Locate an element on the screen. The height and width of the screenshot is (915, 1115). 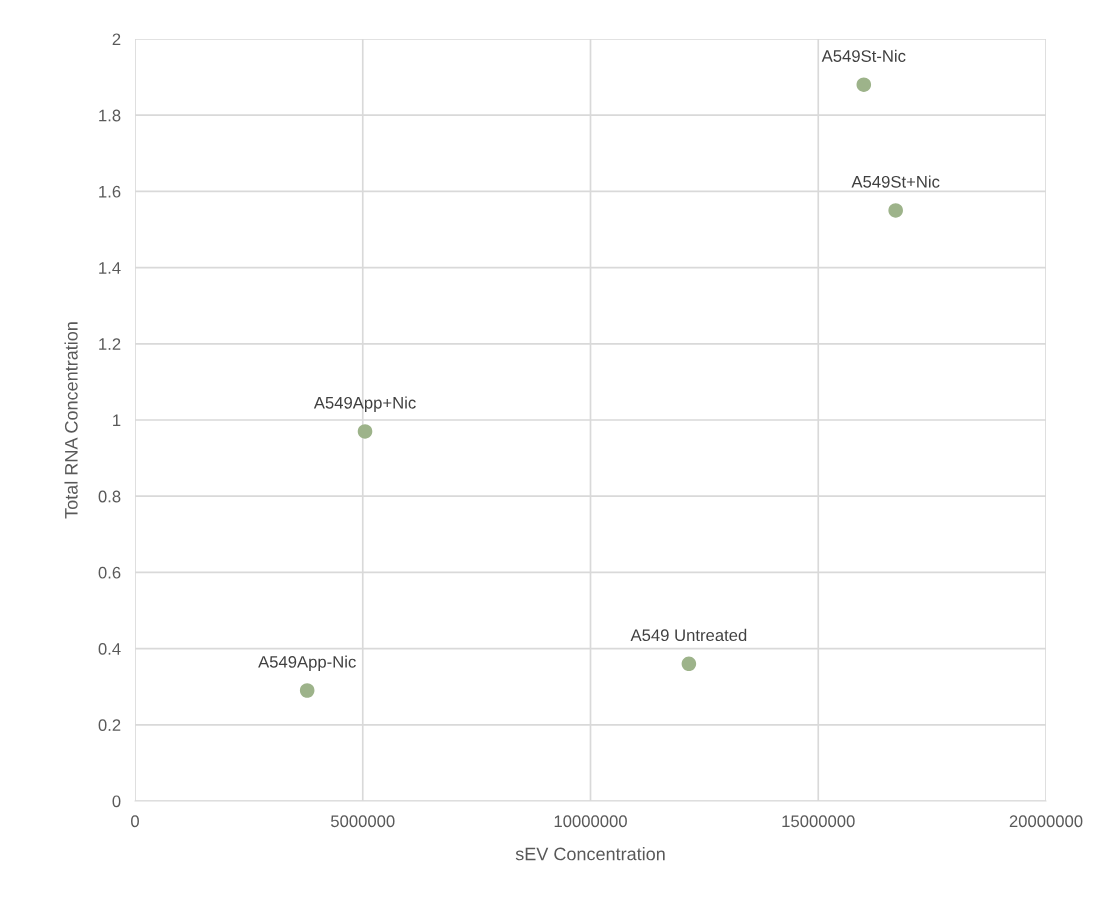
x-tick-label: 10000000 is located at coordinates (590, 821).